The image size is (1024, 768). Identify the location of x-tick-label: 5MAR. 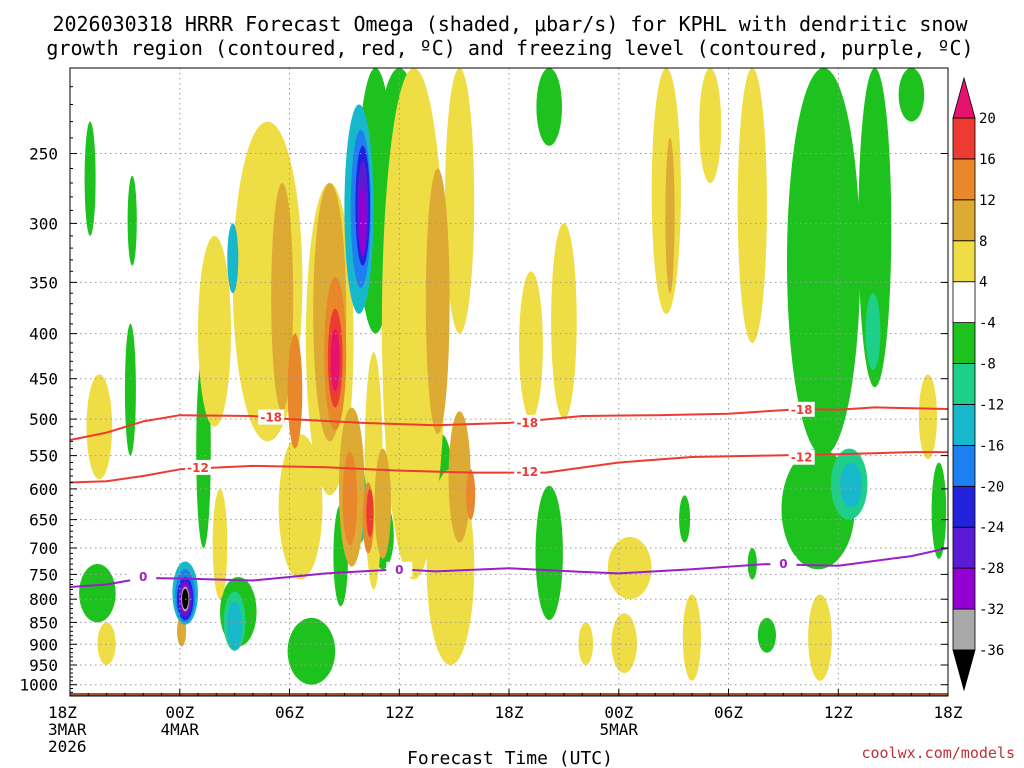
(619, 729).